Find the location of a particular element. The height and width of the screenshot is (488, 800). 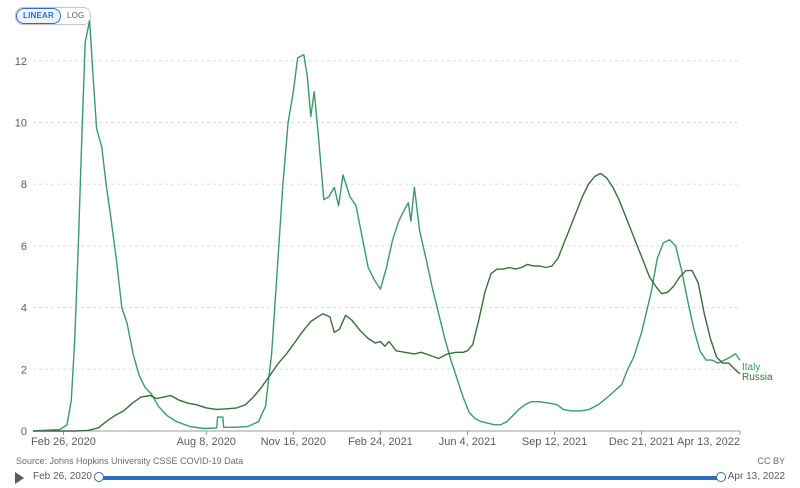

timeline-track is located at coordinates (410, 478).